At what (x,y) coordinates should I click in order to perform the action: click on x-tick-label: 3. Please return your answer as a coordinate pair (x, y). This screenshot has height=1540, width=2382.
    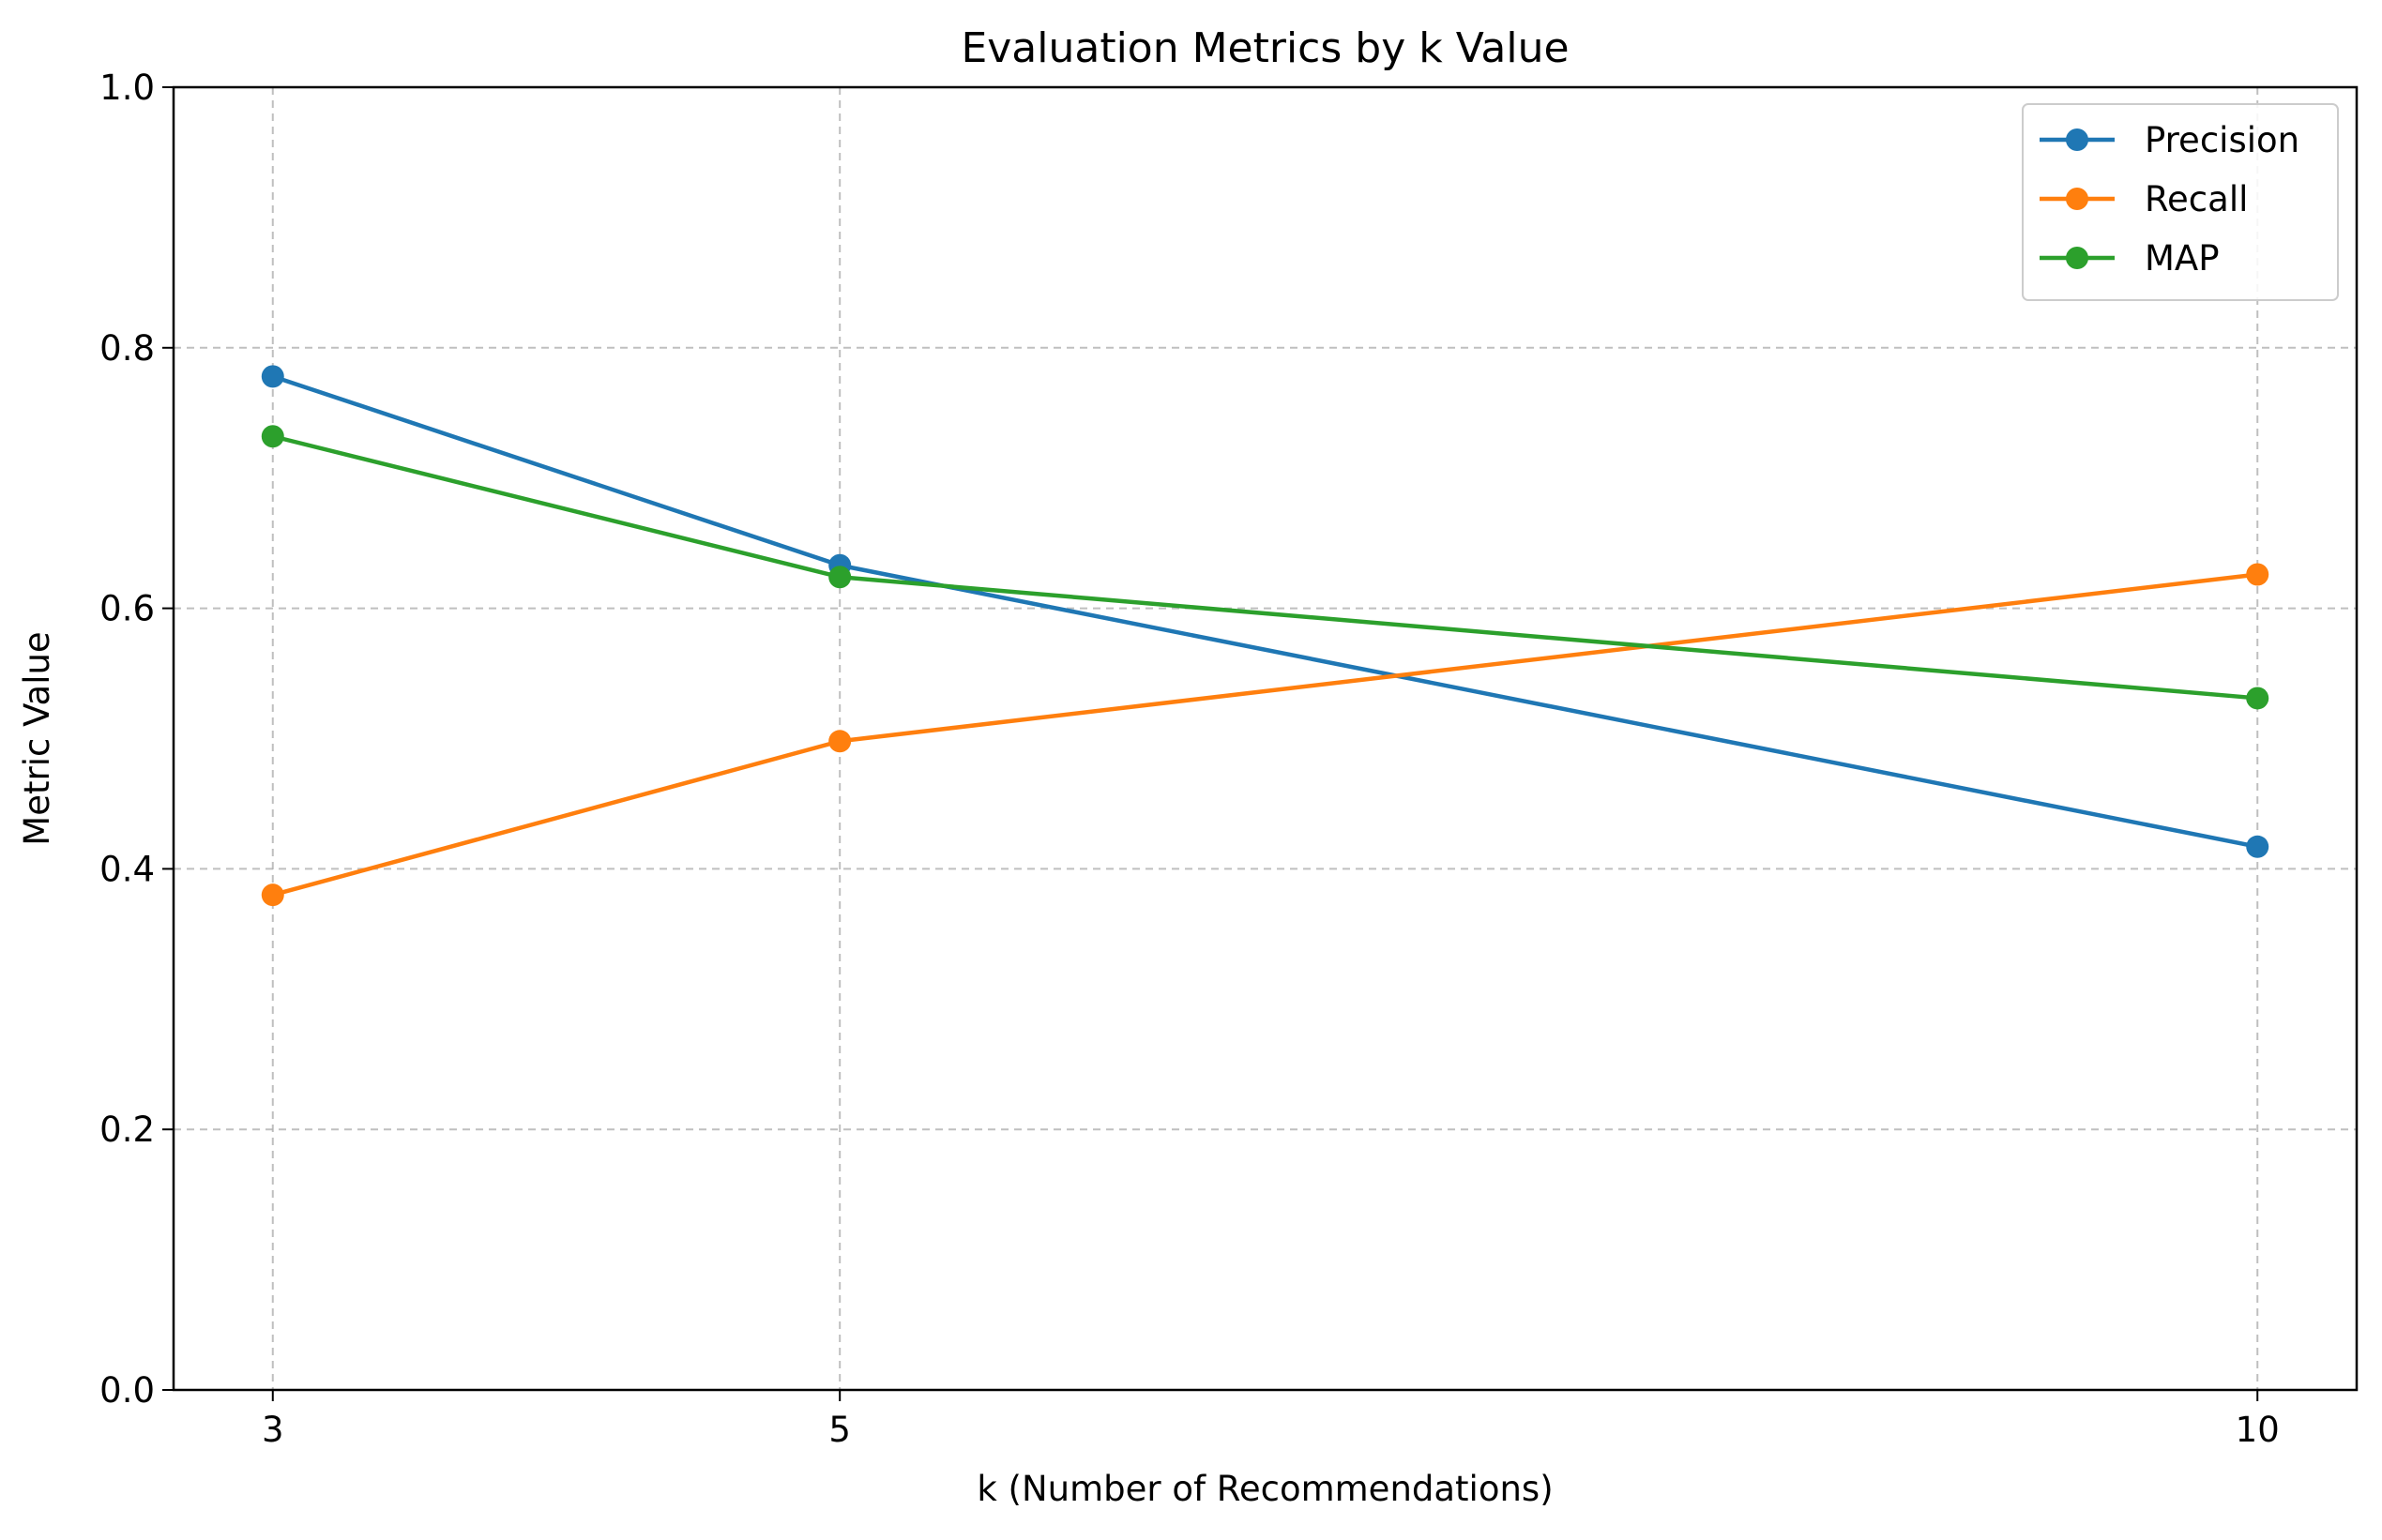
    Looking at the image, I should click on (273, 1430).